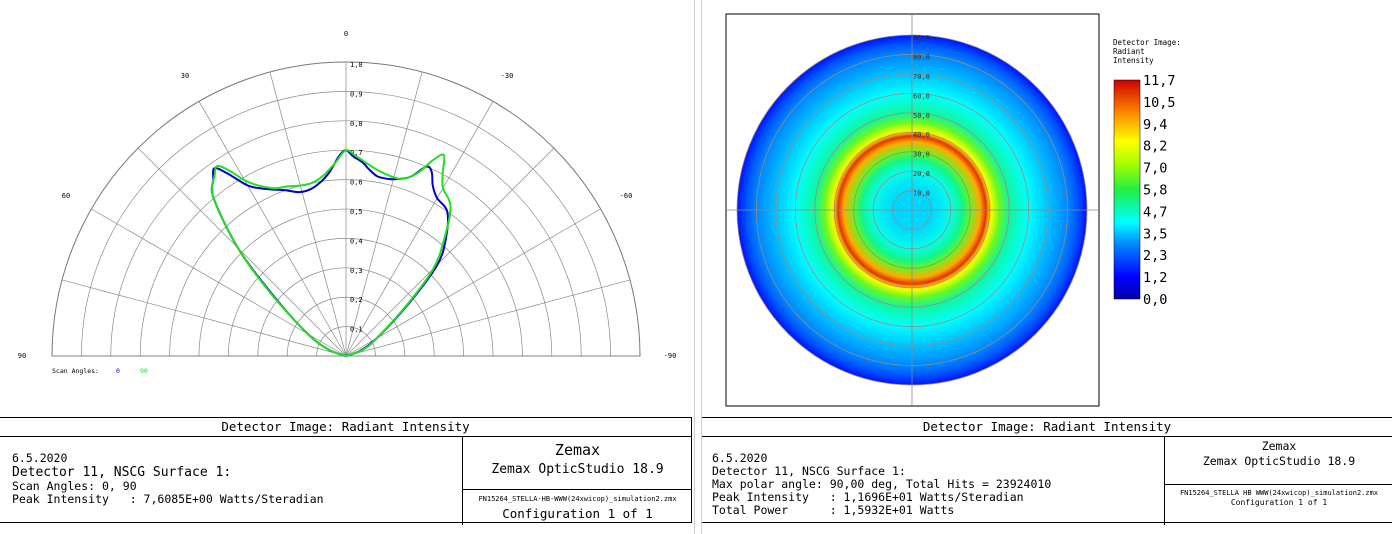 The height and width of the screenshot is (534, 1392). Describe the element at coordinates (356, 271) in the screenshot. I see `radial-tick-label: 0,3` at that location.